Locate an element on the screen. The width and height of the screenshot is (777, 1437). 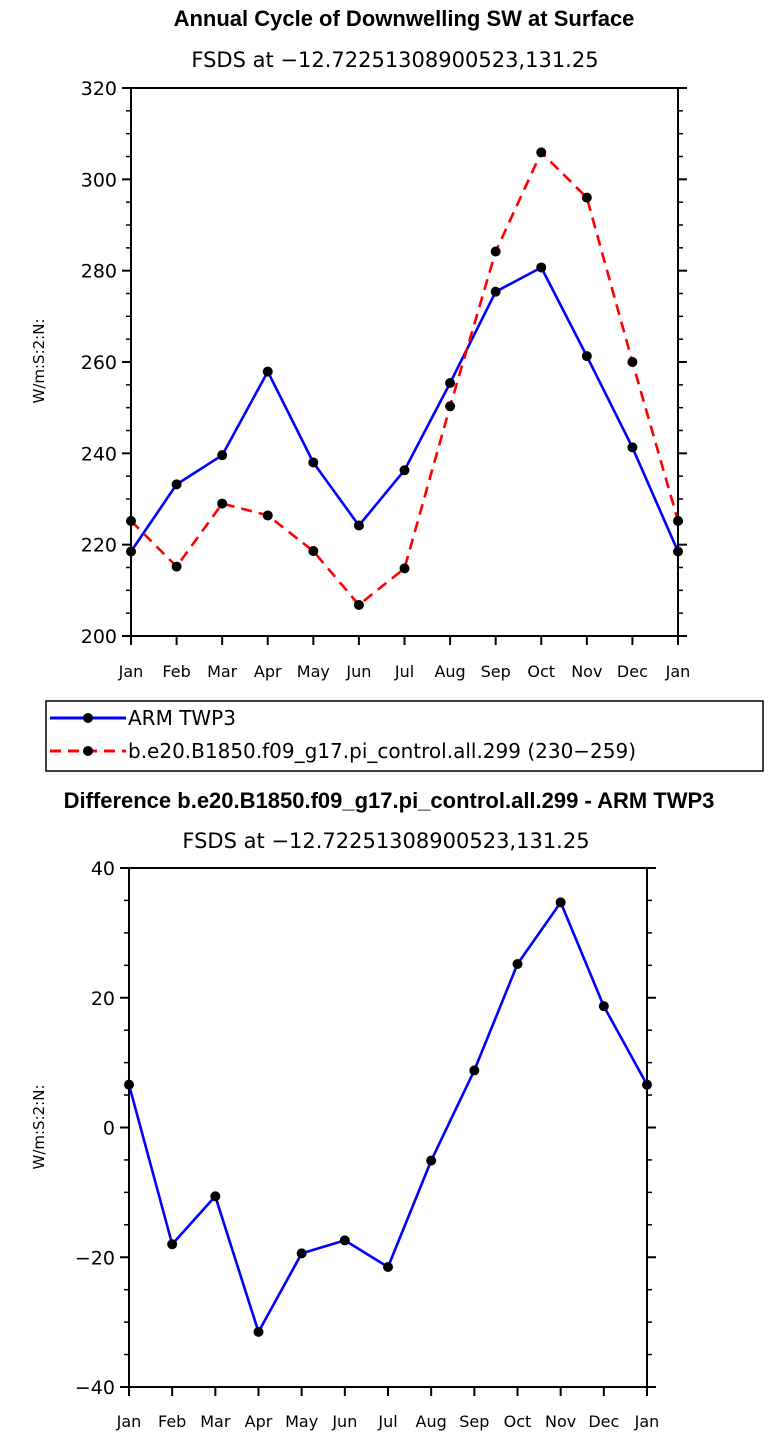
y-tick-label: −20 is located at coordinates (95, 1258).